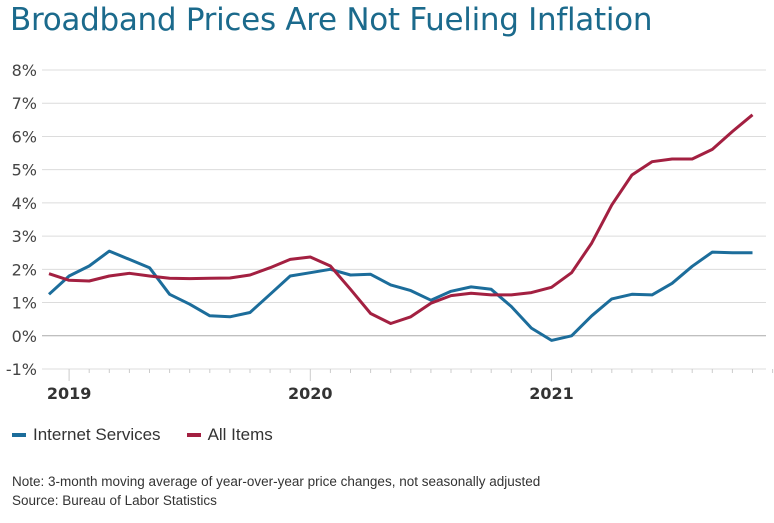  I want to click on legend-item-all-items: All Items, so click(229, 435).